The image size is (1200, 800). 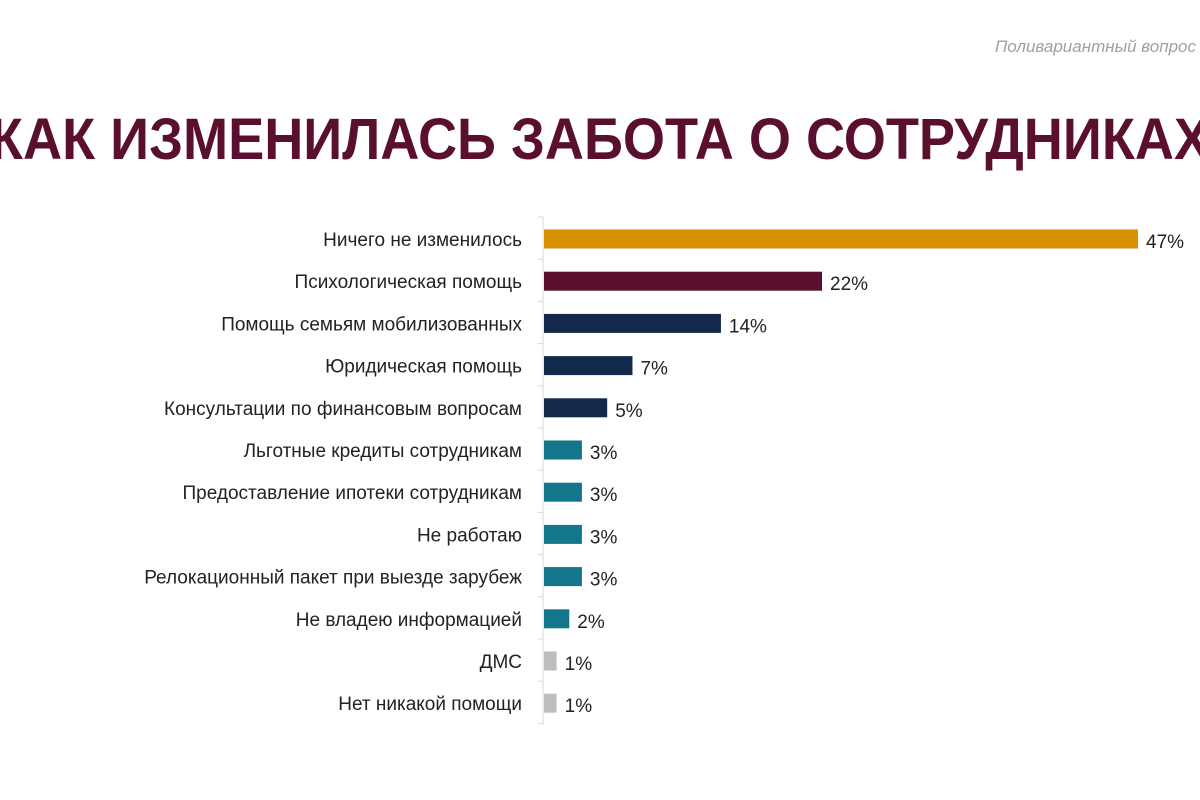 What do you see at coordinates (353, 493) in the screenshot?
I see `category-label: Предоставление ипотеки сотрудникам` at bounding box center [353, 493].